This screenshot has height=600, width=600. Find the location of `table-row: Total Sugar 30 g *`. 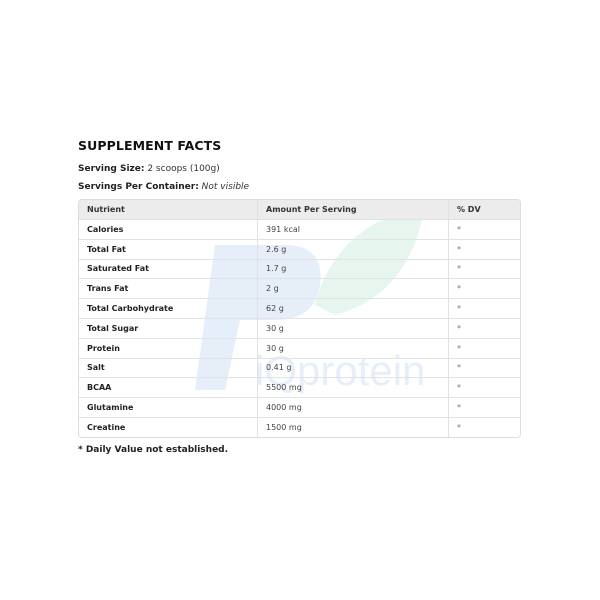

table-row: Total Sugar 30 g * is located at coordinates (299, 328).